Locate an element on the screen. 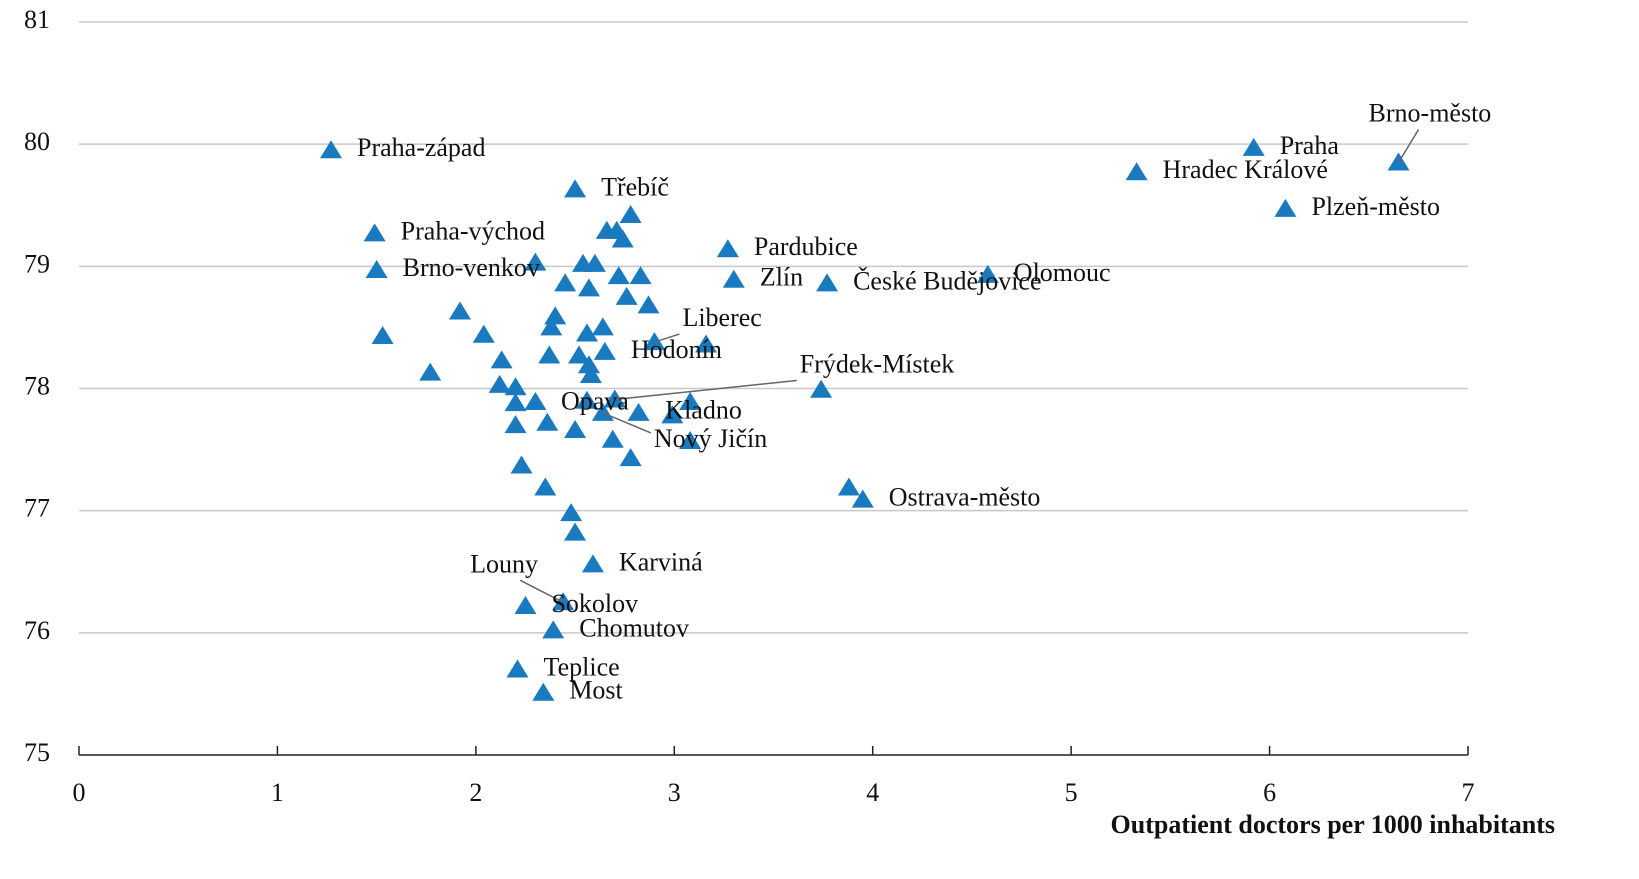 The width and height of the screenshot is (1639, 879). point-label: Praha-západ is located at coordinates (421, 147).